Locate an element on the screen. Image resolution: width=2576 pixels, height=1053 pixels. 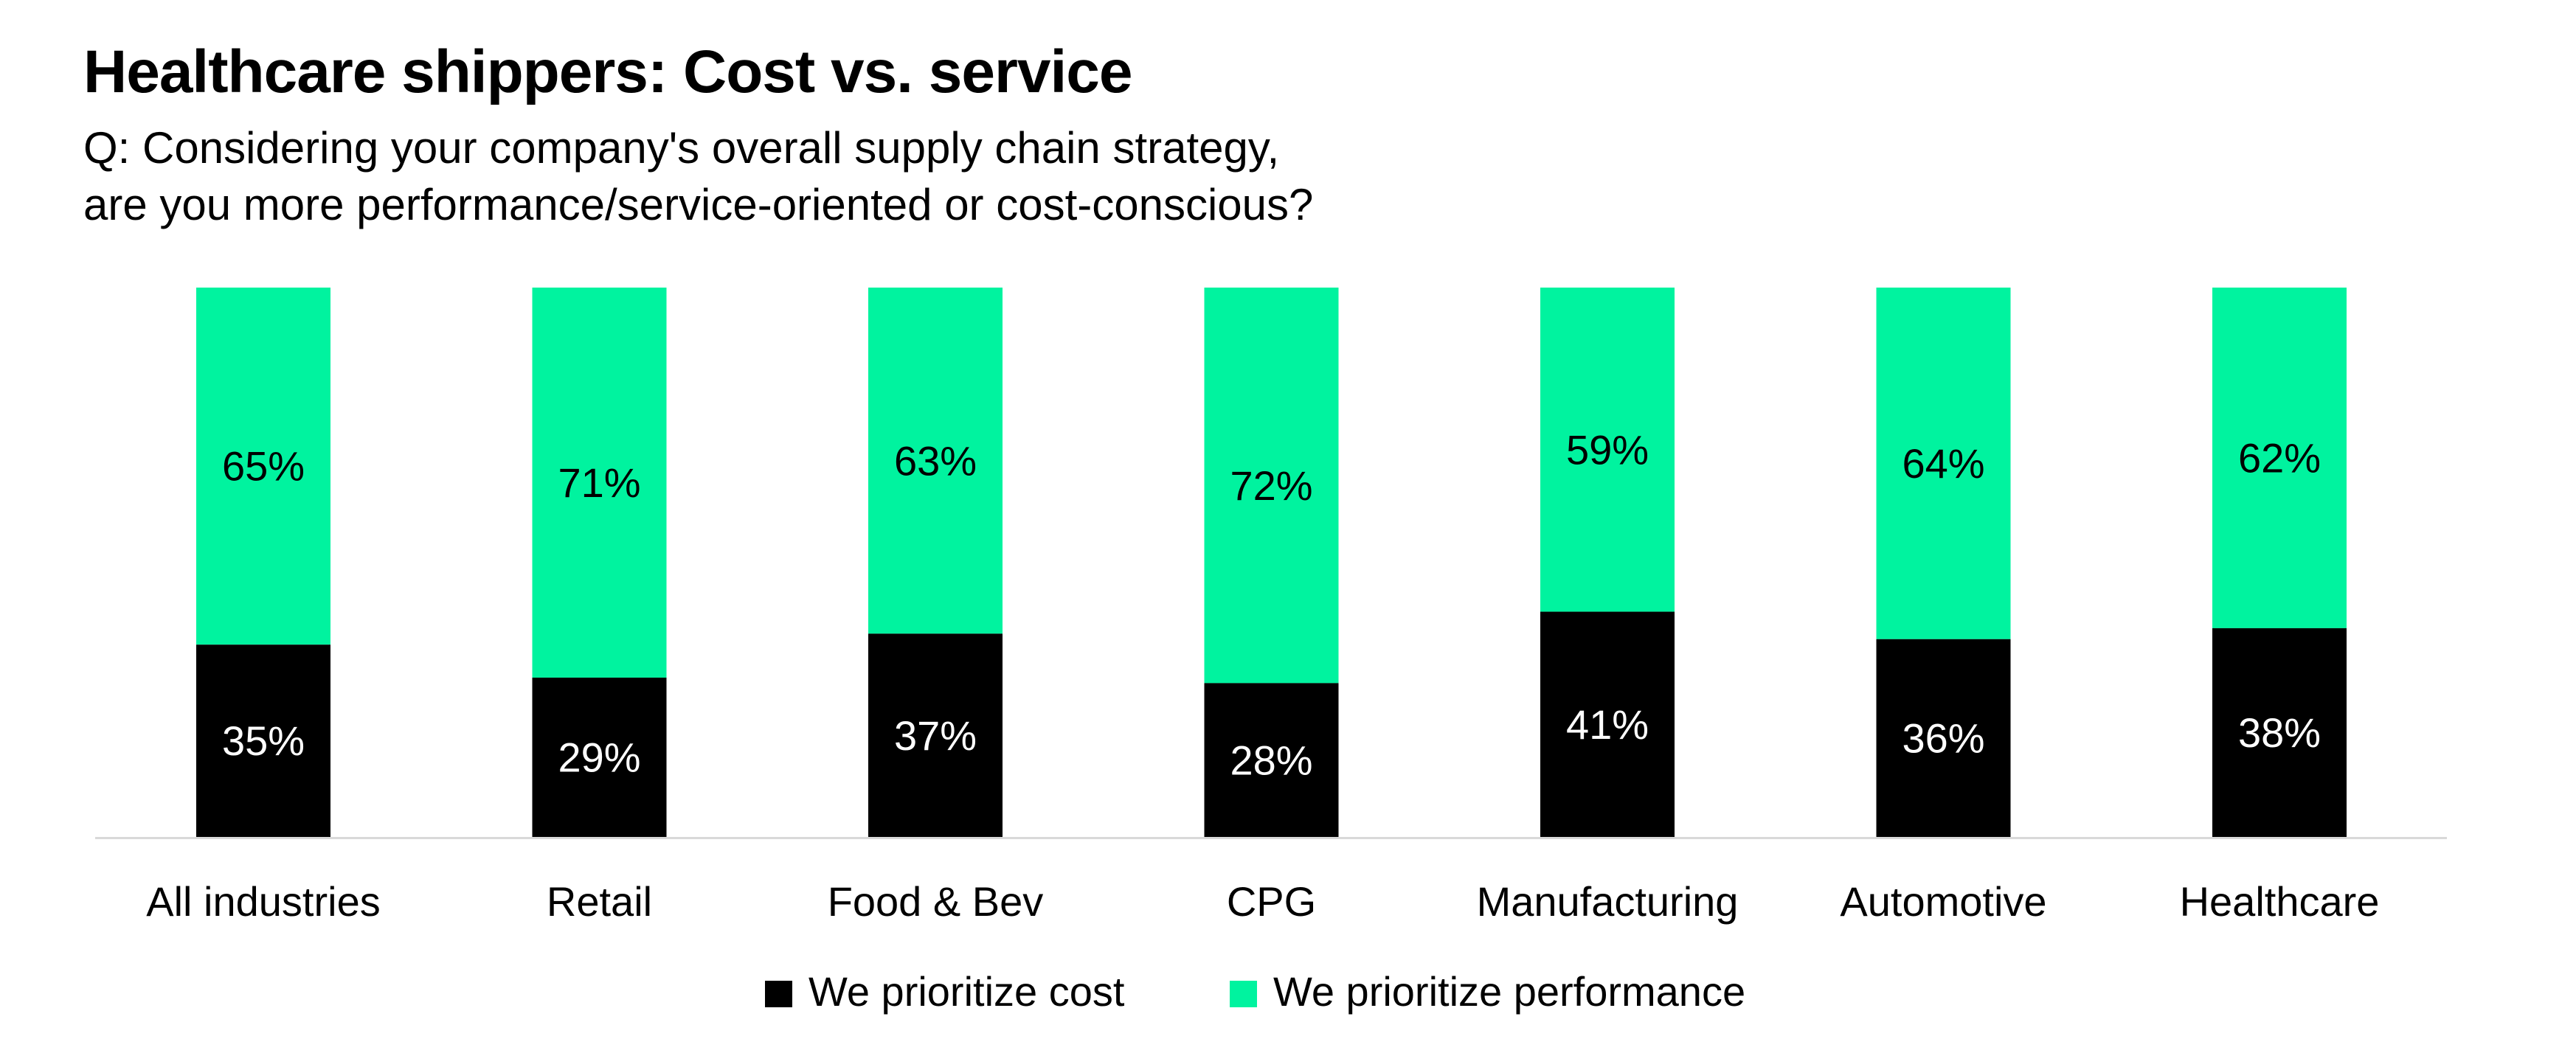
data-label-cost: 28% is located at coordinates (1271, 760).